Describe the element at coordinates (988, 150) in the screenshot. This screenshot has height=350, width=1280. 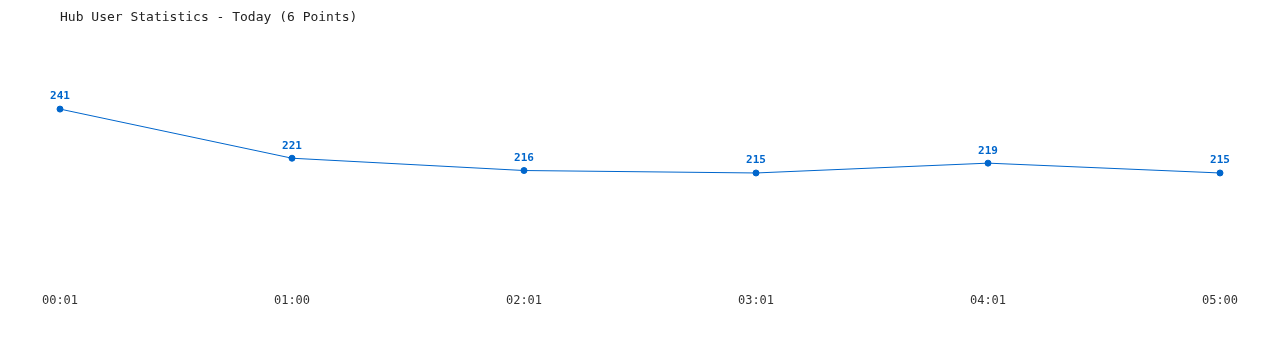
I see `data-label: 219` at that location.